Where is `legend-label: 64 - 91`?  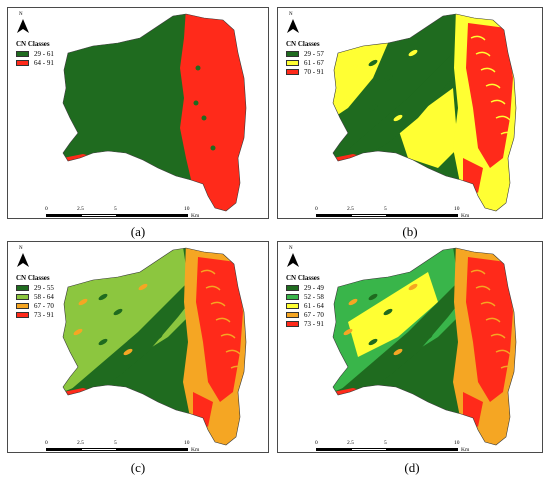
legend-label: 64 - 91 is located at coordinates (44, 62).